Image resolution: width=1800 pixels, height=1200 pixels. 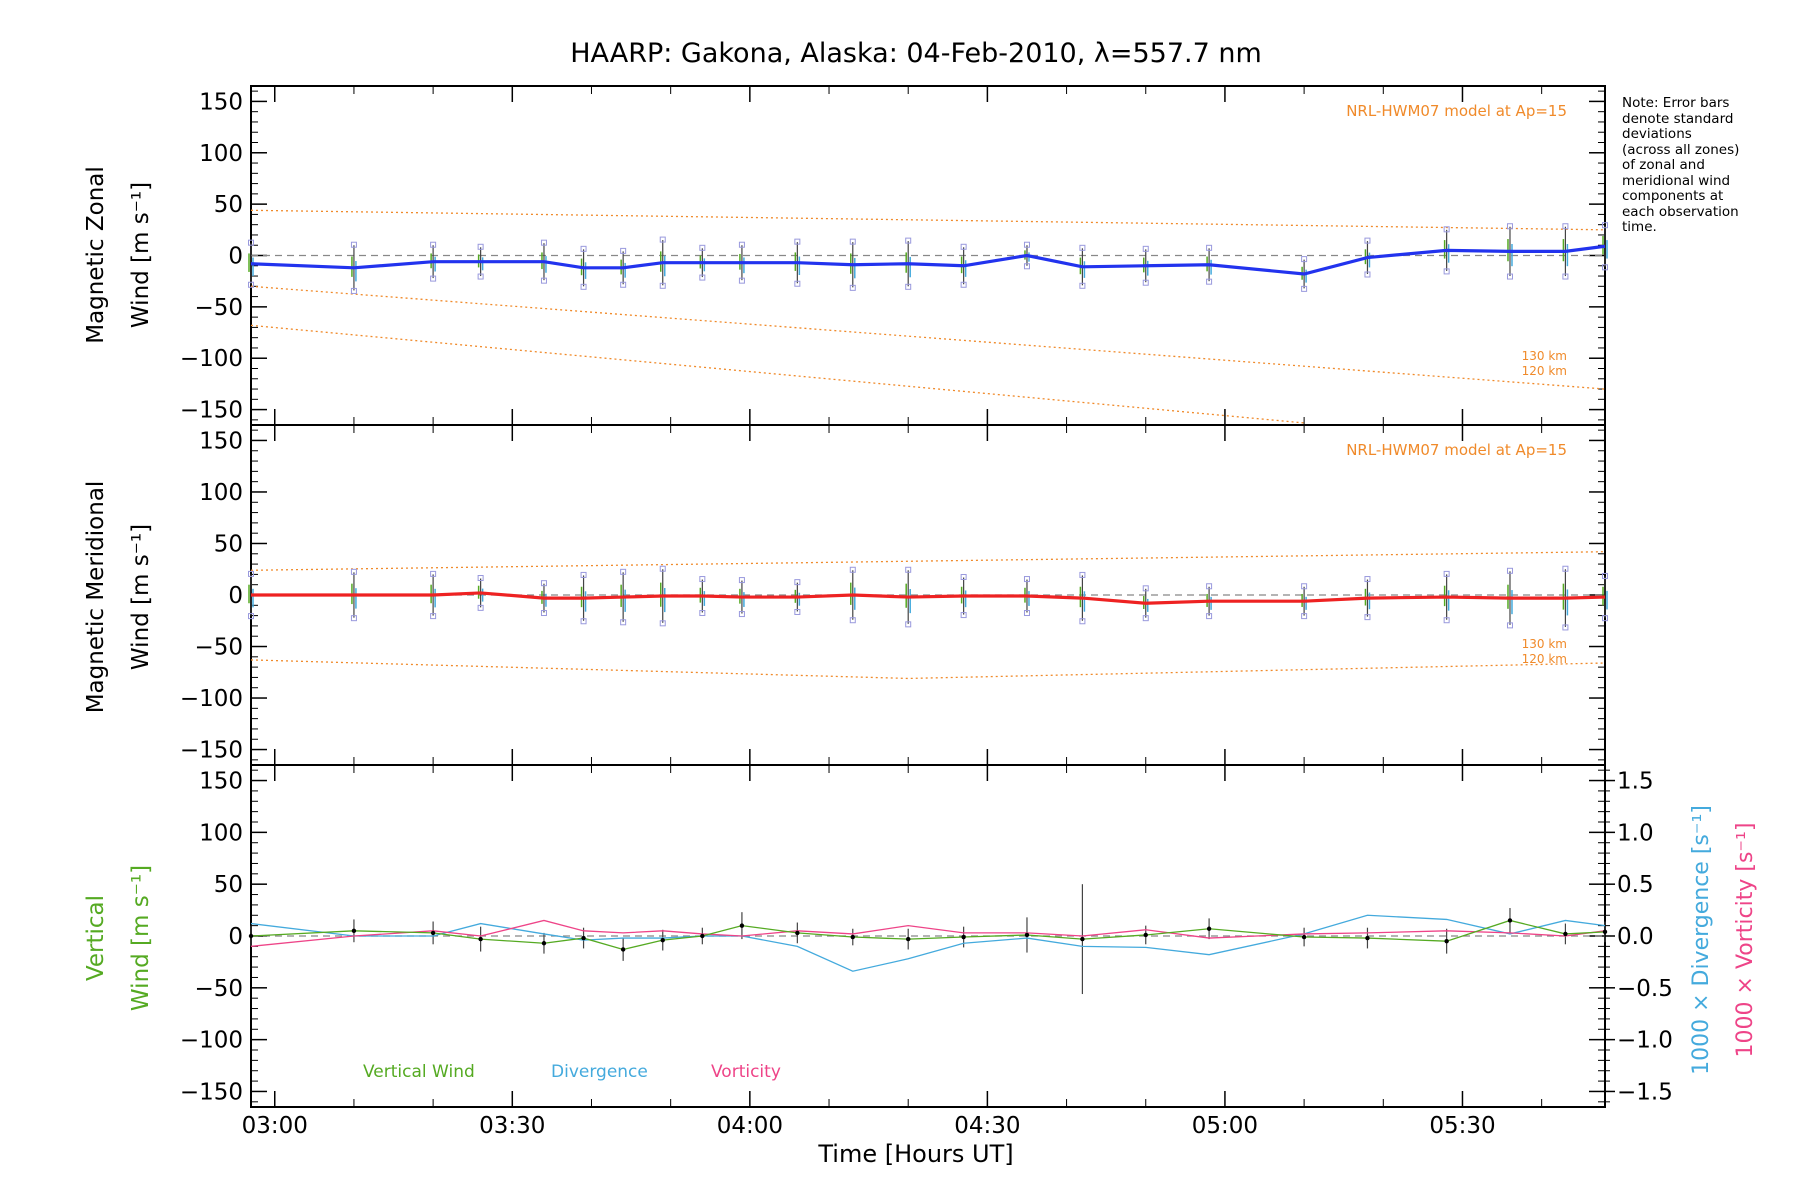 I want to click on model-alt-label: 130 km, so click(x=1544, y=644).